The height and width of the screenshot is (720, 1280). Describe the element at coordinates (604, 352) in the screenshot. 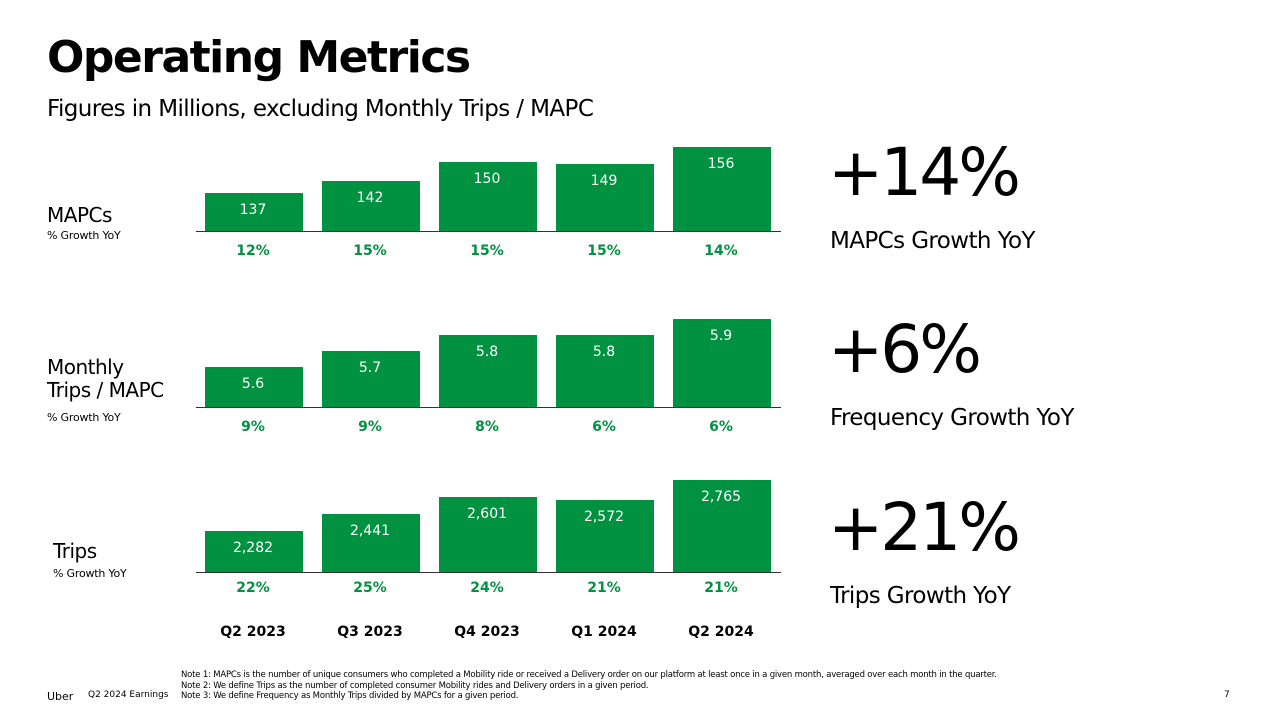

I see `chart-2-bar-4-value-label: 5.8` at that location.